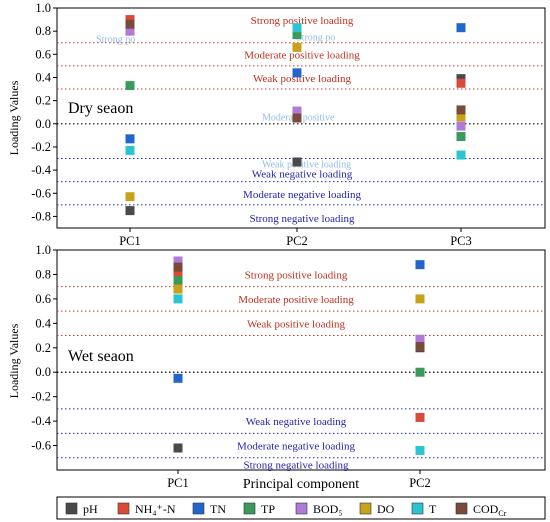 The width and height of the screenshot is (550, 522). What do you see at coordinates (100, 108) in the screenshot?
I see `dry-season-label: Dry seaon` at bounding box center [100, 108].